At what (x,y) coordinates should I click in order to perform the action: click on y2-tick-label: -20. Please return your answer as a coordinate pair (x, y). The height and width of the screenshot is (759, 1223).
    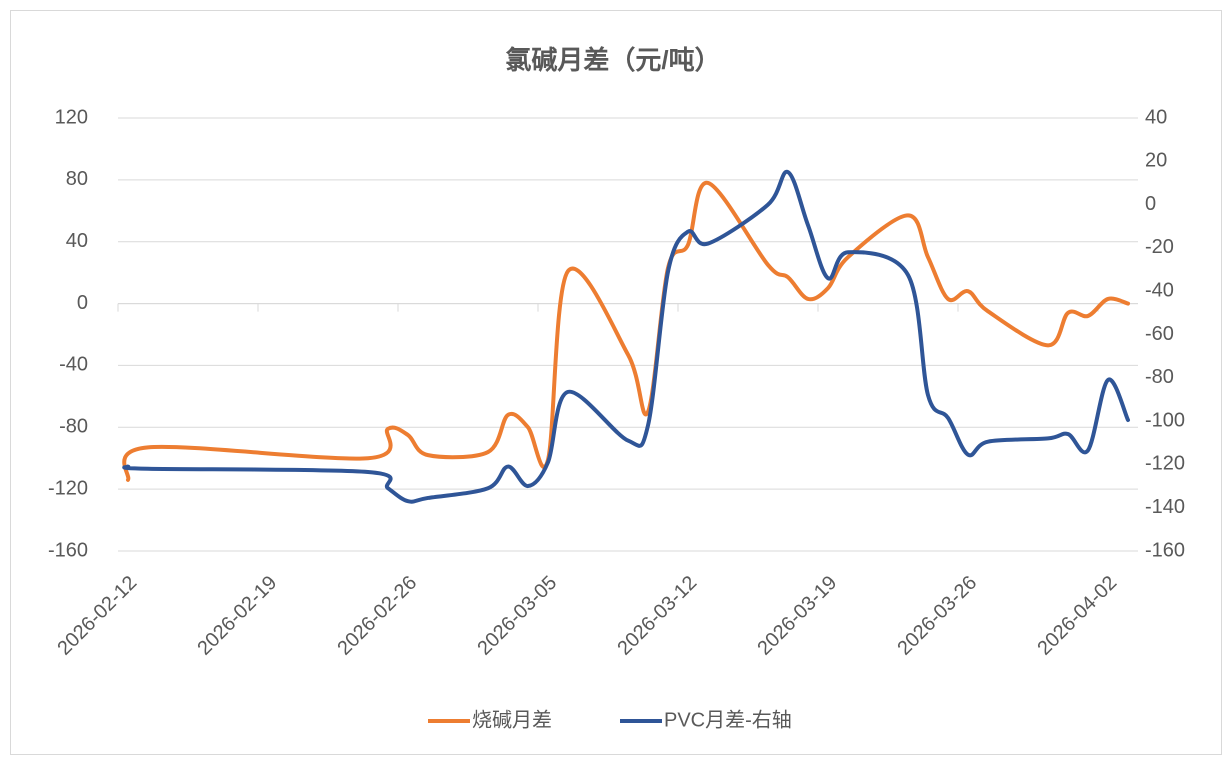
    Looking at the image, I should click on (1159, 247).